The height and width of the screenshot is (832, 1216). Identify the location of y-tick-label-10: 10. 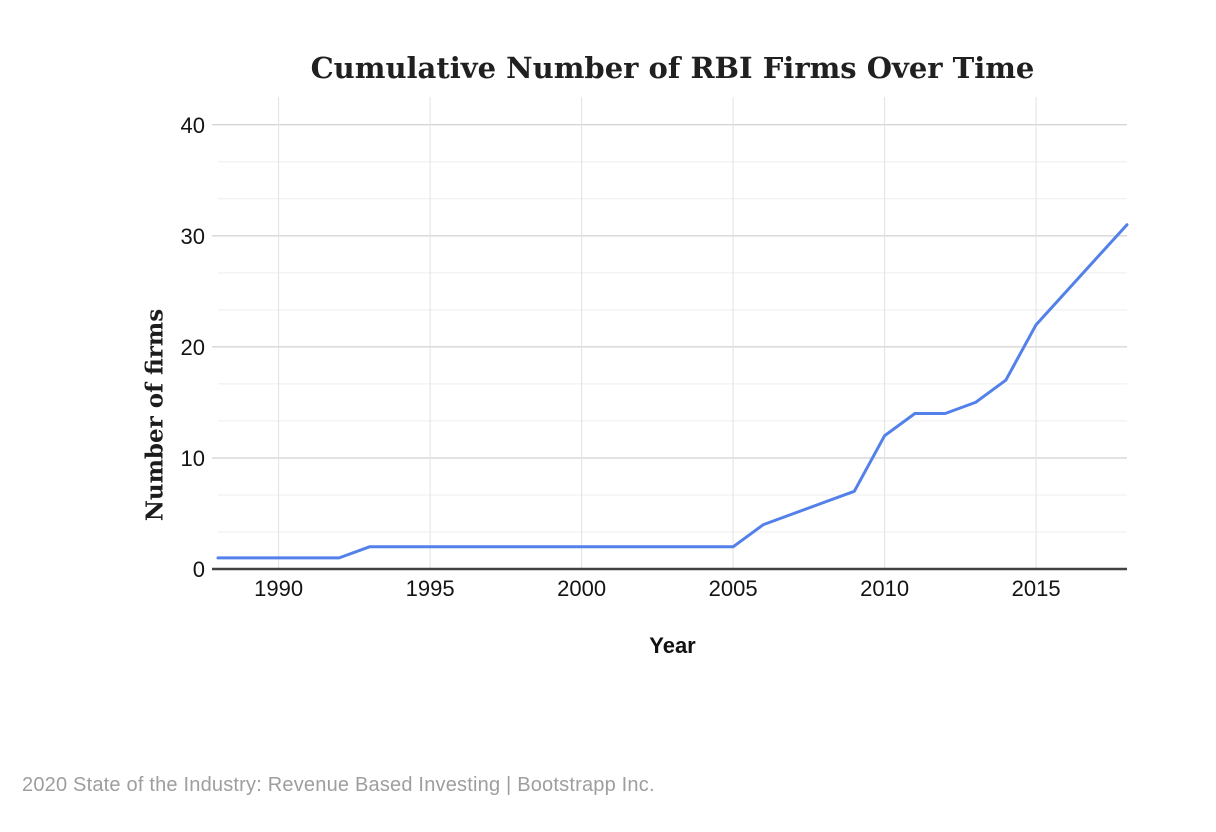
(193, 458).